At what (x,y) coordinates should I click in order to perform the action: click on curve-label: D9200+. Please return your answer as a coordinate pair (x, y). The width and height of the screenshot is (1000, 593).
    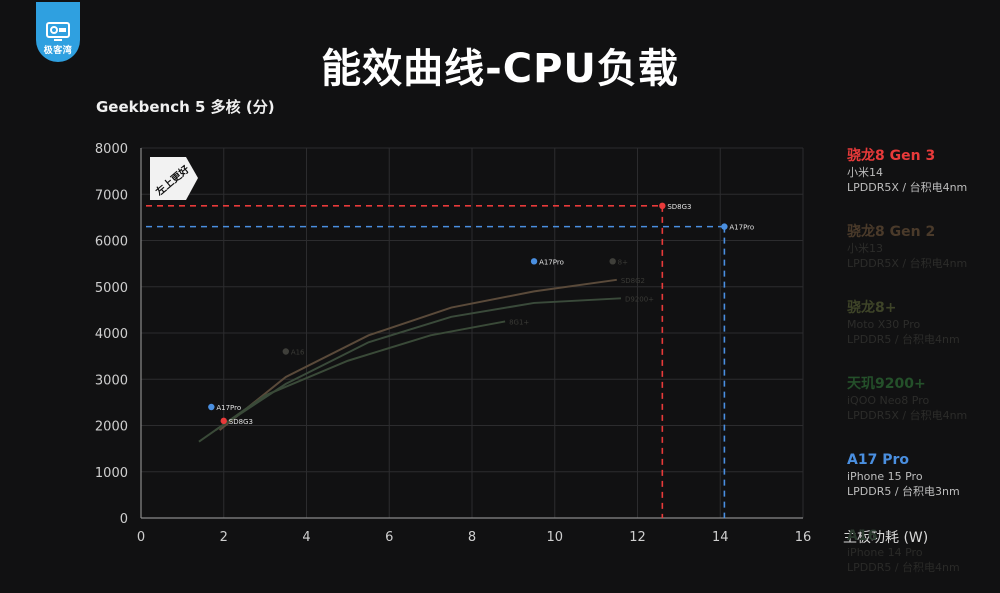
    Looking at the image, I should click on (639, 299).